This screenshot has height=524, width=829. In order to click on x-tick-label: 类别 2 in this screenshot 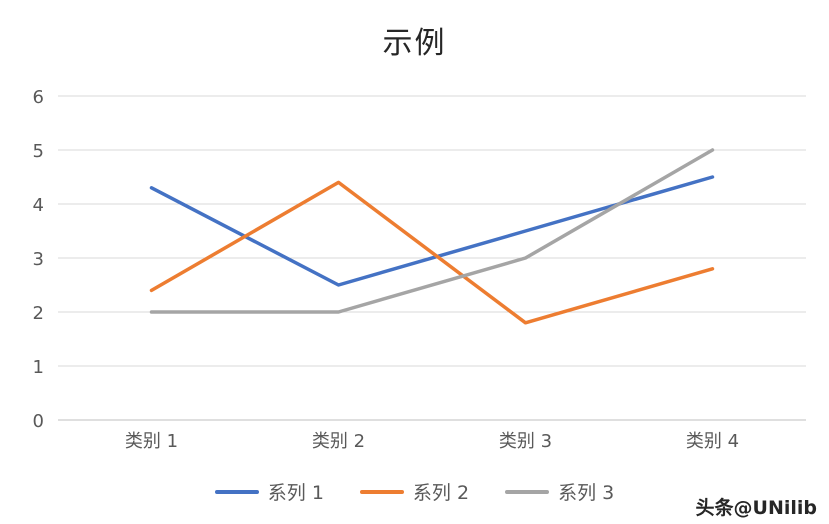, I will do `click(338, 441)`.